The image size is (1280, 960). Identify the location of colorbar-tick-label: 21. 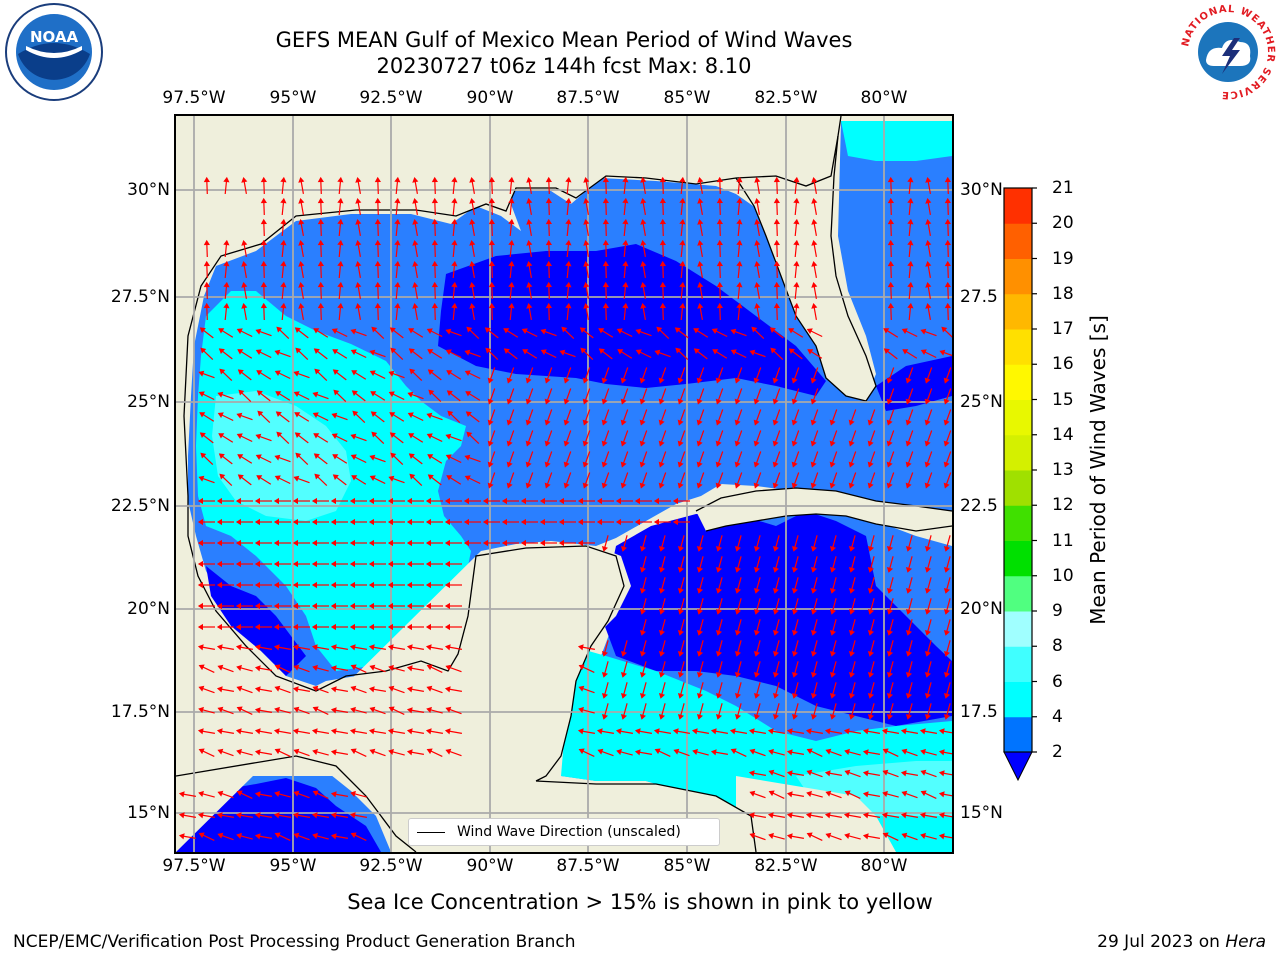
(1063, 188).